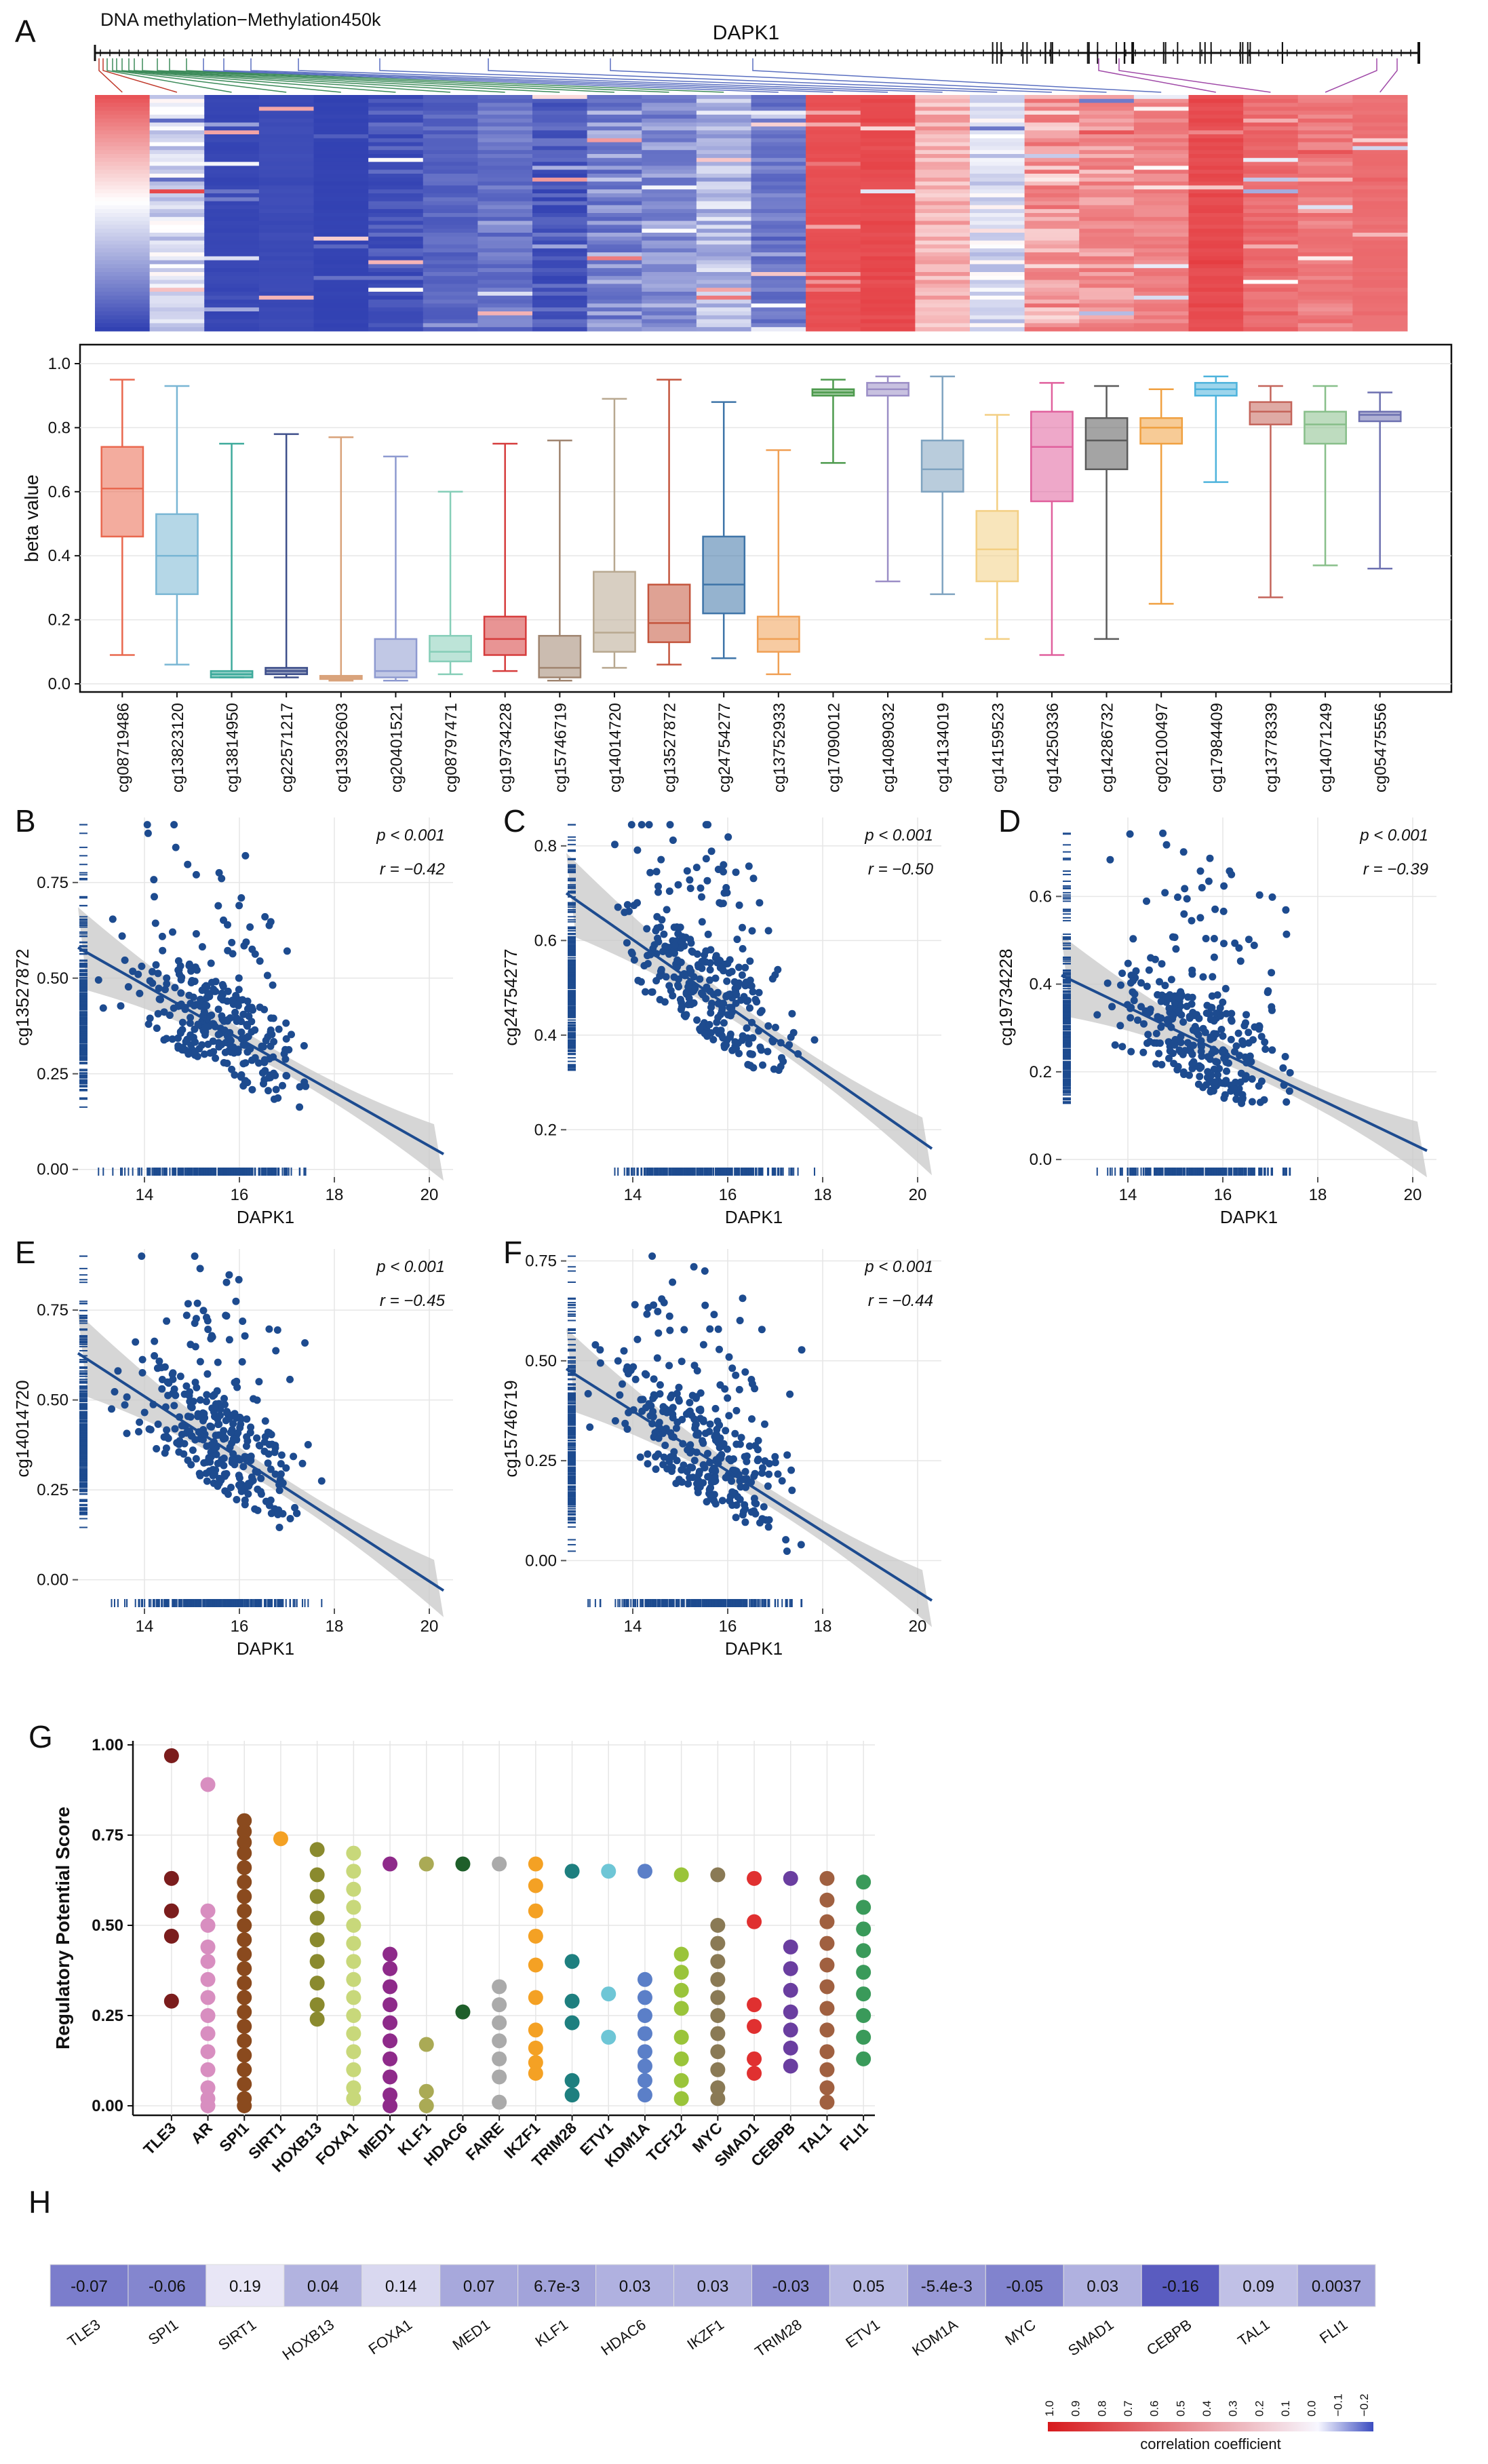  Describe the element at coordinates (569, 75) in the screenshot. I see `probe-connector` at that location.